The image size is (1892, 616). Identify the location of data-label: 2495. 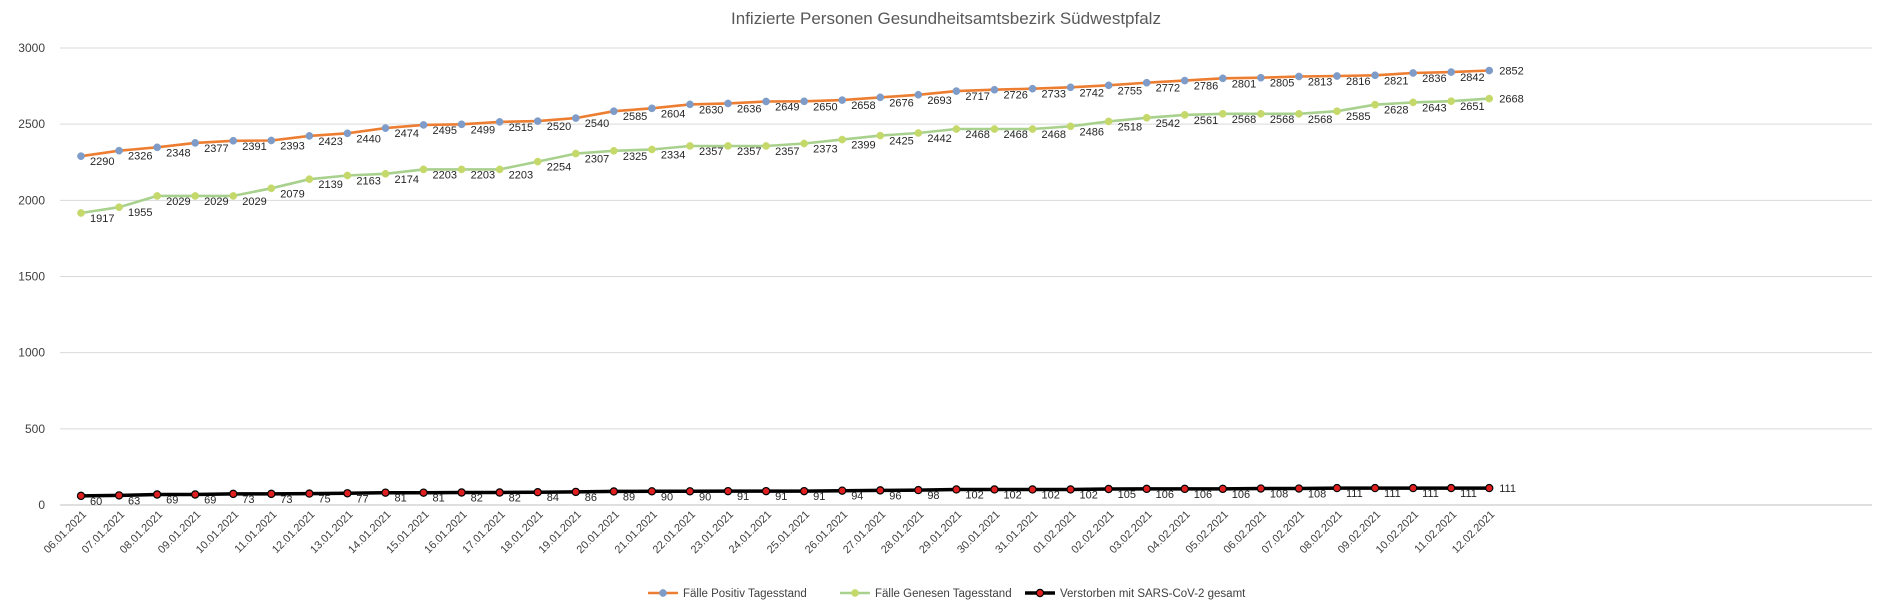
(445, 131).